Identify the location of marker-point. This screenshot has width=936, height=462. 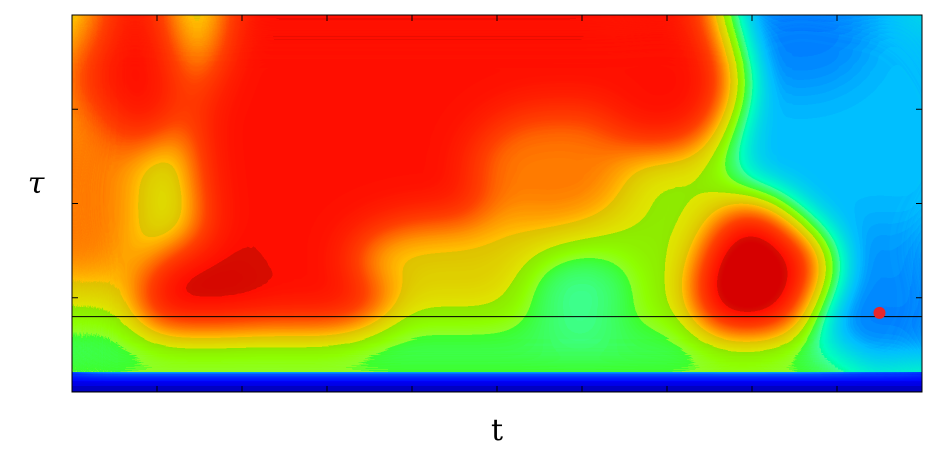
(879, 312).